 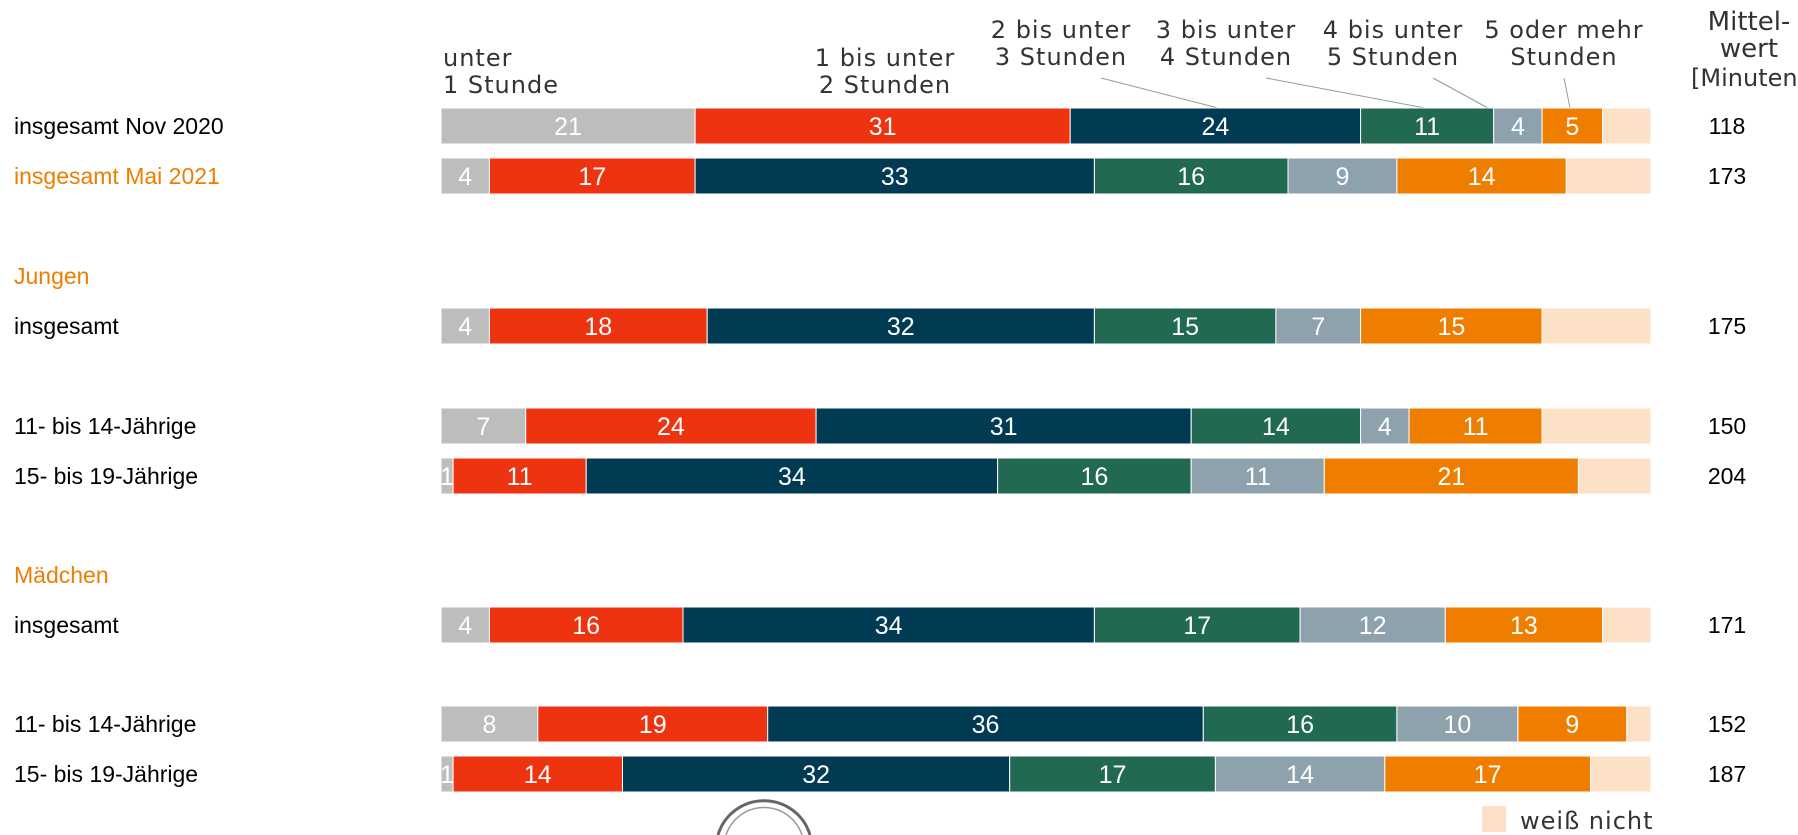 What do you see at coordinates (1393, 57) in the screenshot?
I see `category-header-label: 5 Stunden` at bounding box center [1393, 57].